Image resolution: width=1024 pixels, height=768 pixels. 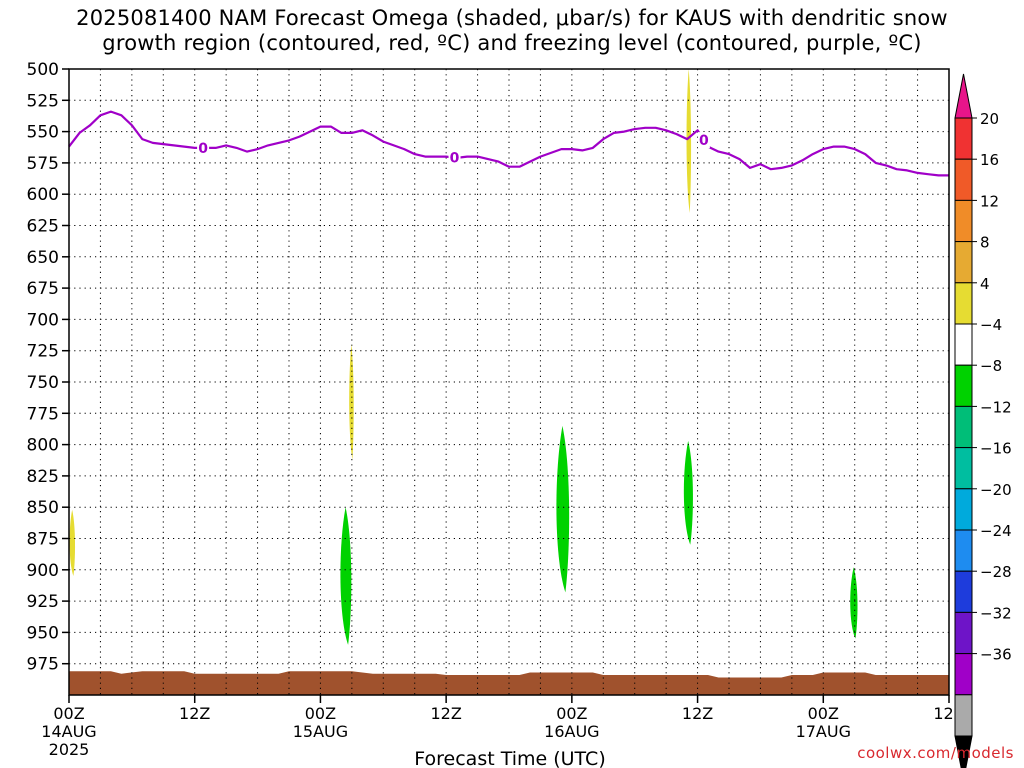 I want to click on y-tick-label: 950, so click(x=43, y=633).